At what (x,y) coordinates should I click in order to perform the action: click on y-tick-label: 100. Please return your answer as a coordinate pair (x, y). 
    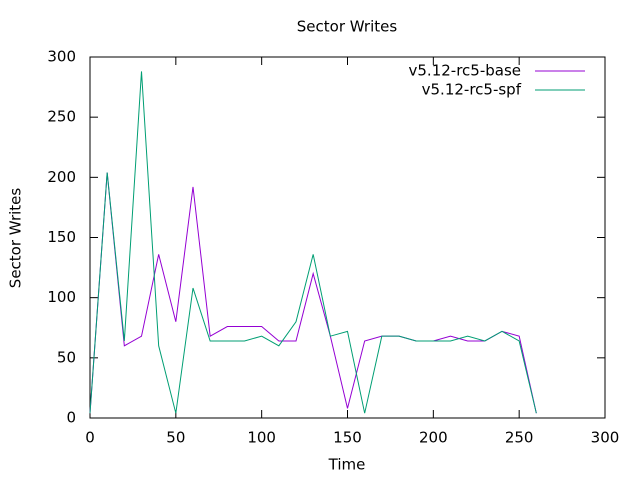
    Looking at the image, I should click on (61, 297).